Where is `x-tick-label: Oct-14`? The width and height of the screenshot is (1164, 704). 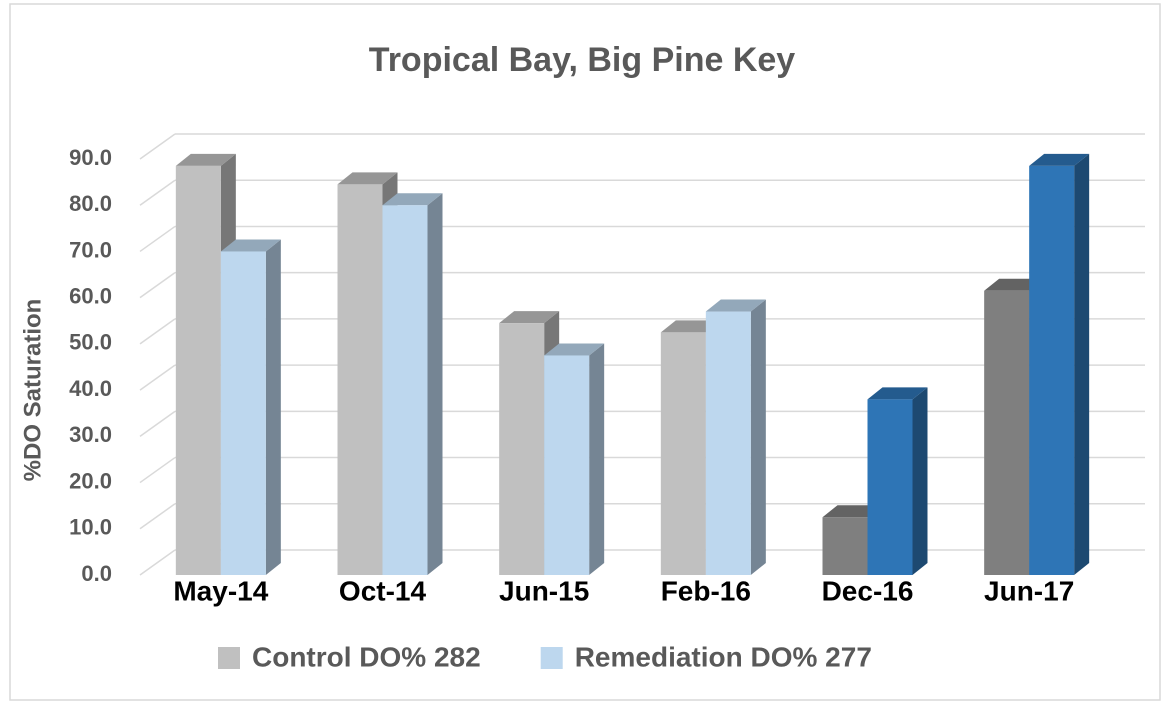 x-tick-label: Oct-14 is located at coordinates (383, 590).